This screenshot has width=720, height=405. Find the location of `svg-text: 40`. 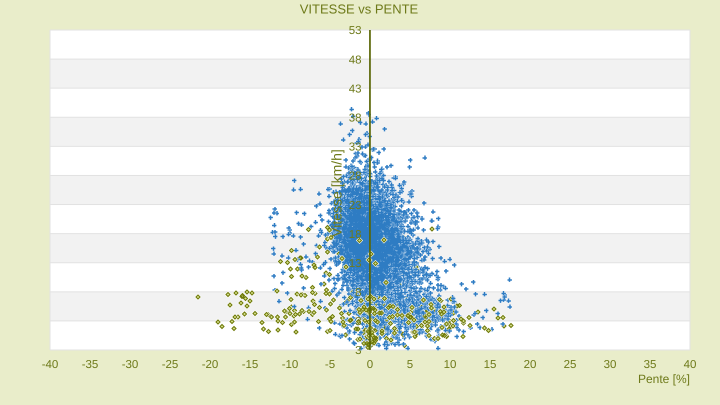

svg-text: 40 is located at coordinates (690, 365).